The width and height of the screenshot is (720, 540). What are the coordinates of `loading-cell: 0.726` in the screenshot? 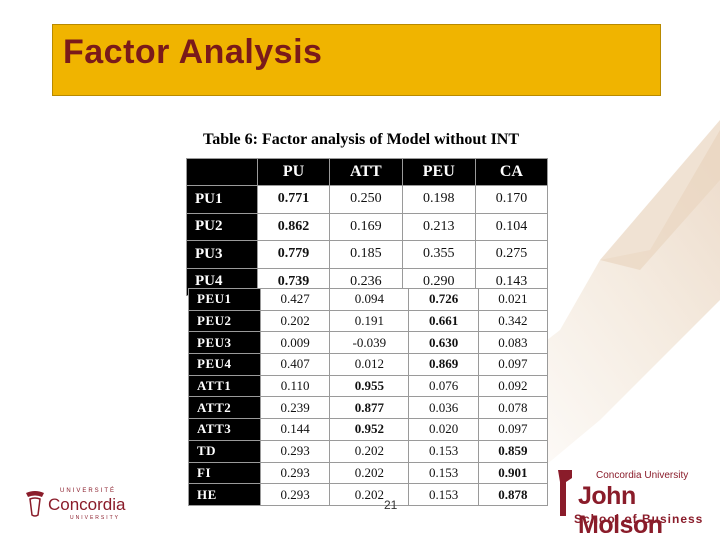 It's located at (443, 299).